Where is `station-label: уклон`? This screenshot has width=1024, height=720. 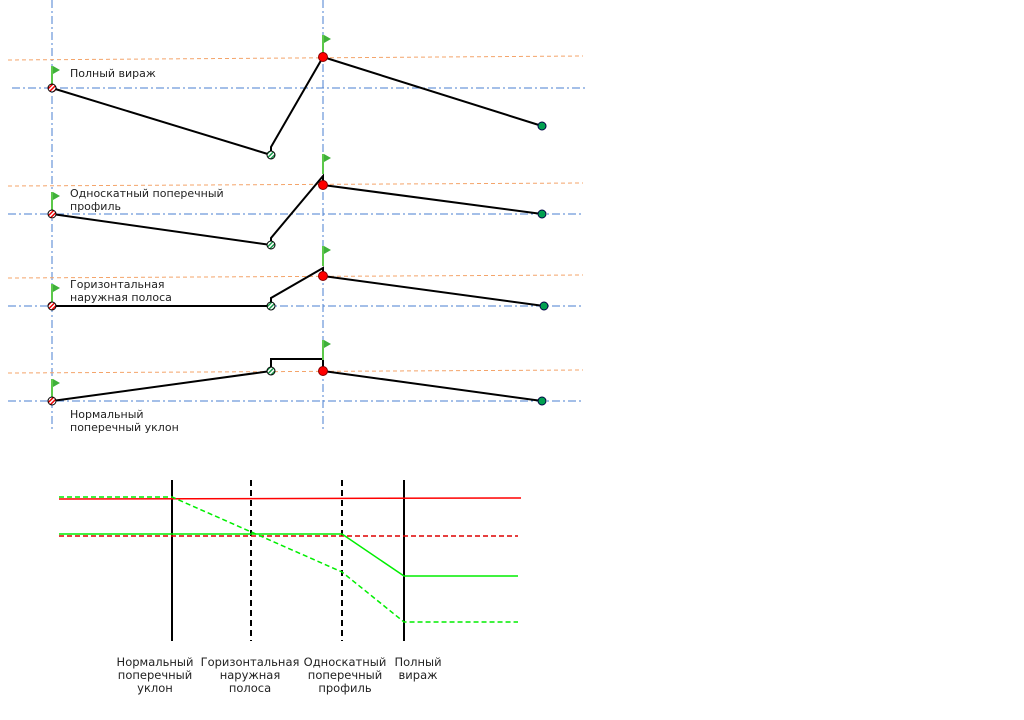 station-label: уклон is located at coordinates (155, 688).